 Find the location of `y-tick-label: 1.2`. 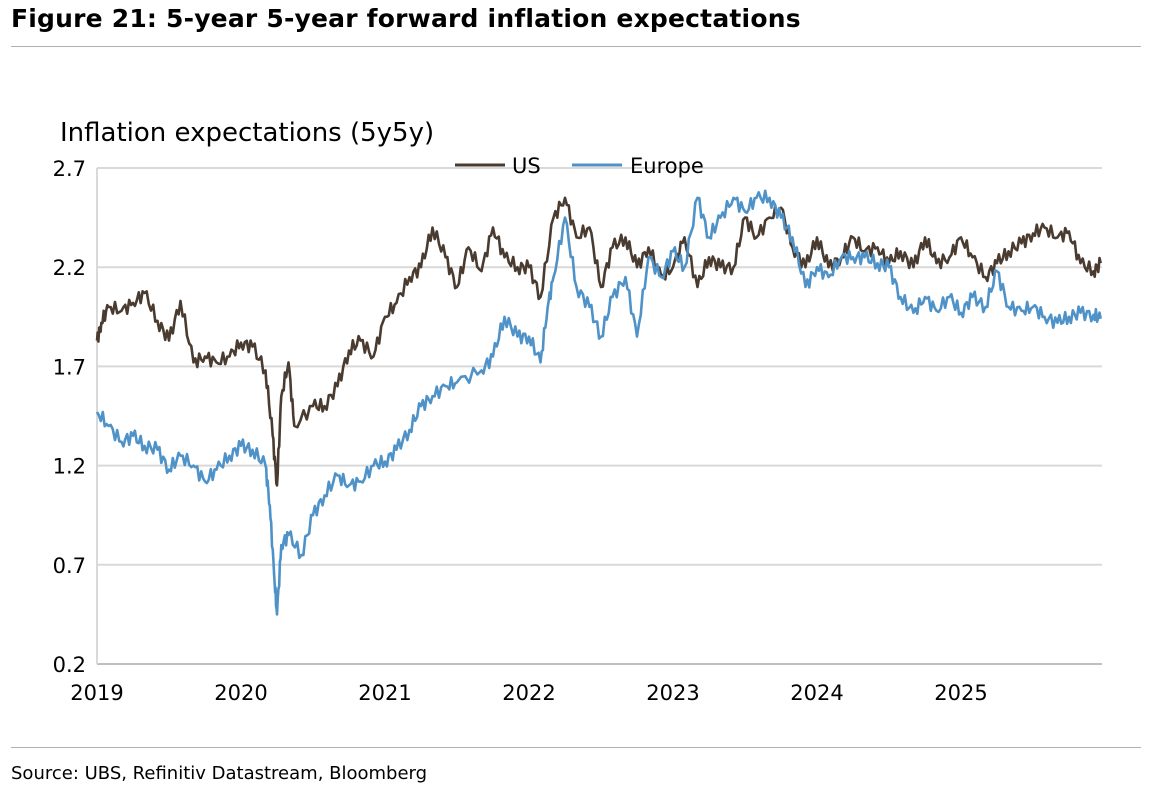

y-tick-label: 1.2 is located at coordinates (69, 467).